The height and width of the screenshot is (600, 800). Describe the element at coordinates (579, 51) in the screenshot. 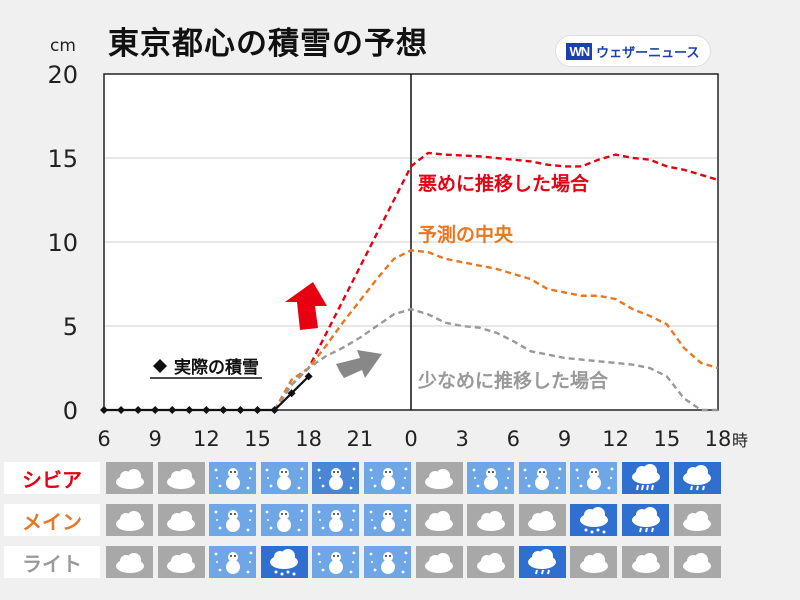

I see `logo-mark: WN` at that location.